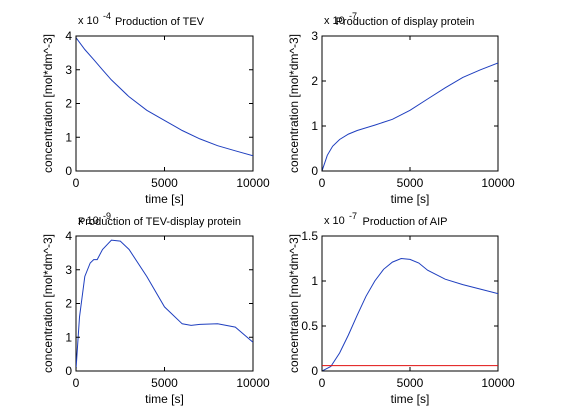 Image resolution: width=561 pixels, height=420 pixels. What do you see at coordinates (159, 222) in the screenshot?
I see `chart-title: Production of TEV-display protein` at bounding box center [159, 222].